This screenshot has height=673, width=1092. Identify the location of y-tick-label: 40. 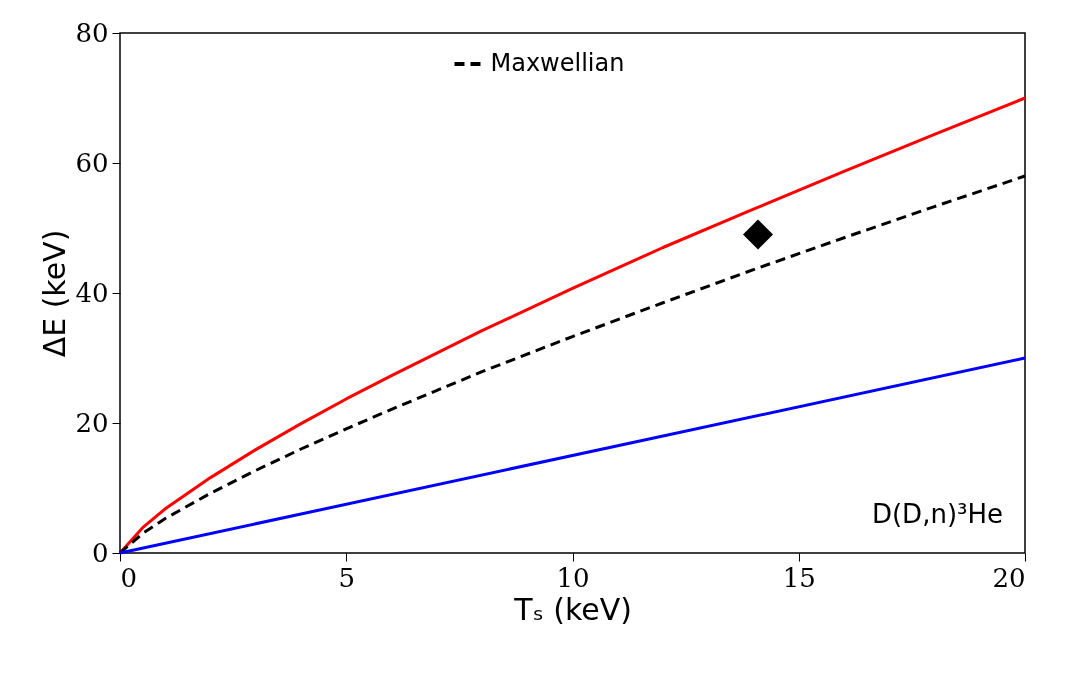
(92, 292).